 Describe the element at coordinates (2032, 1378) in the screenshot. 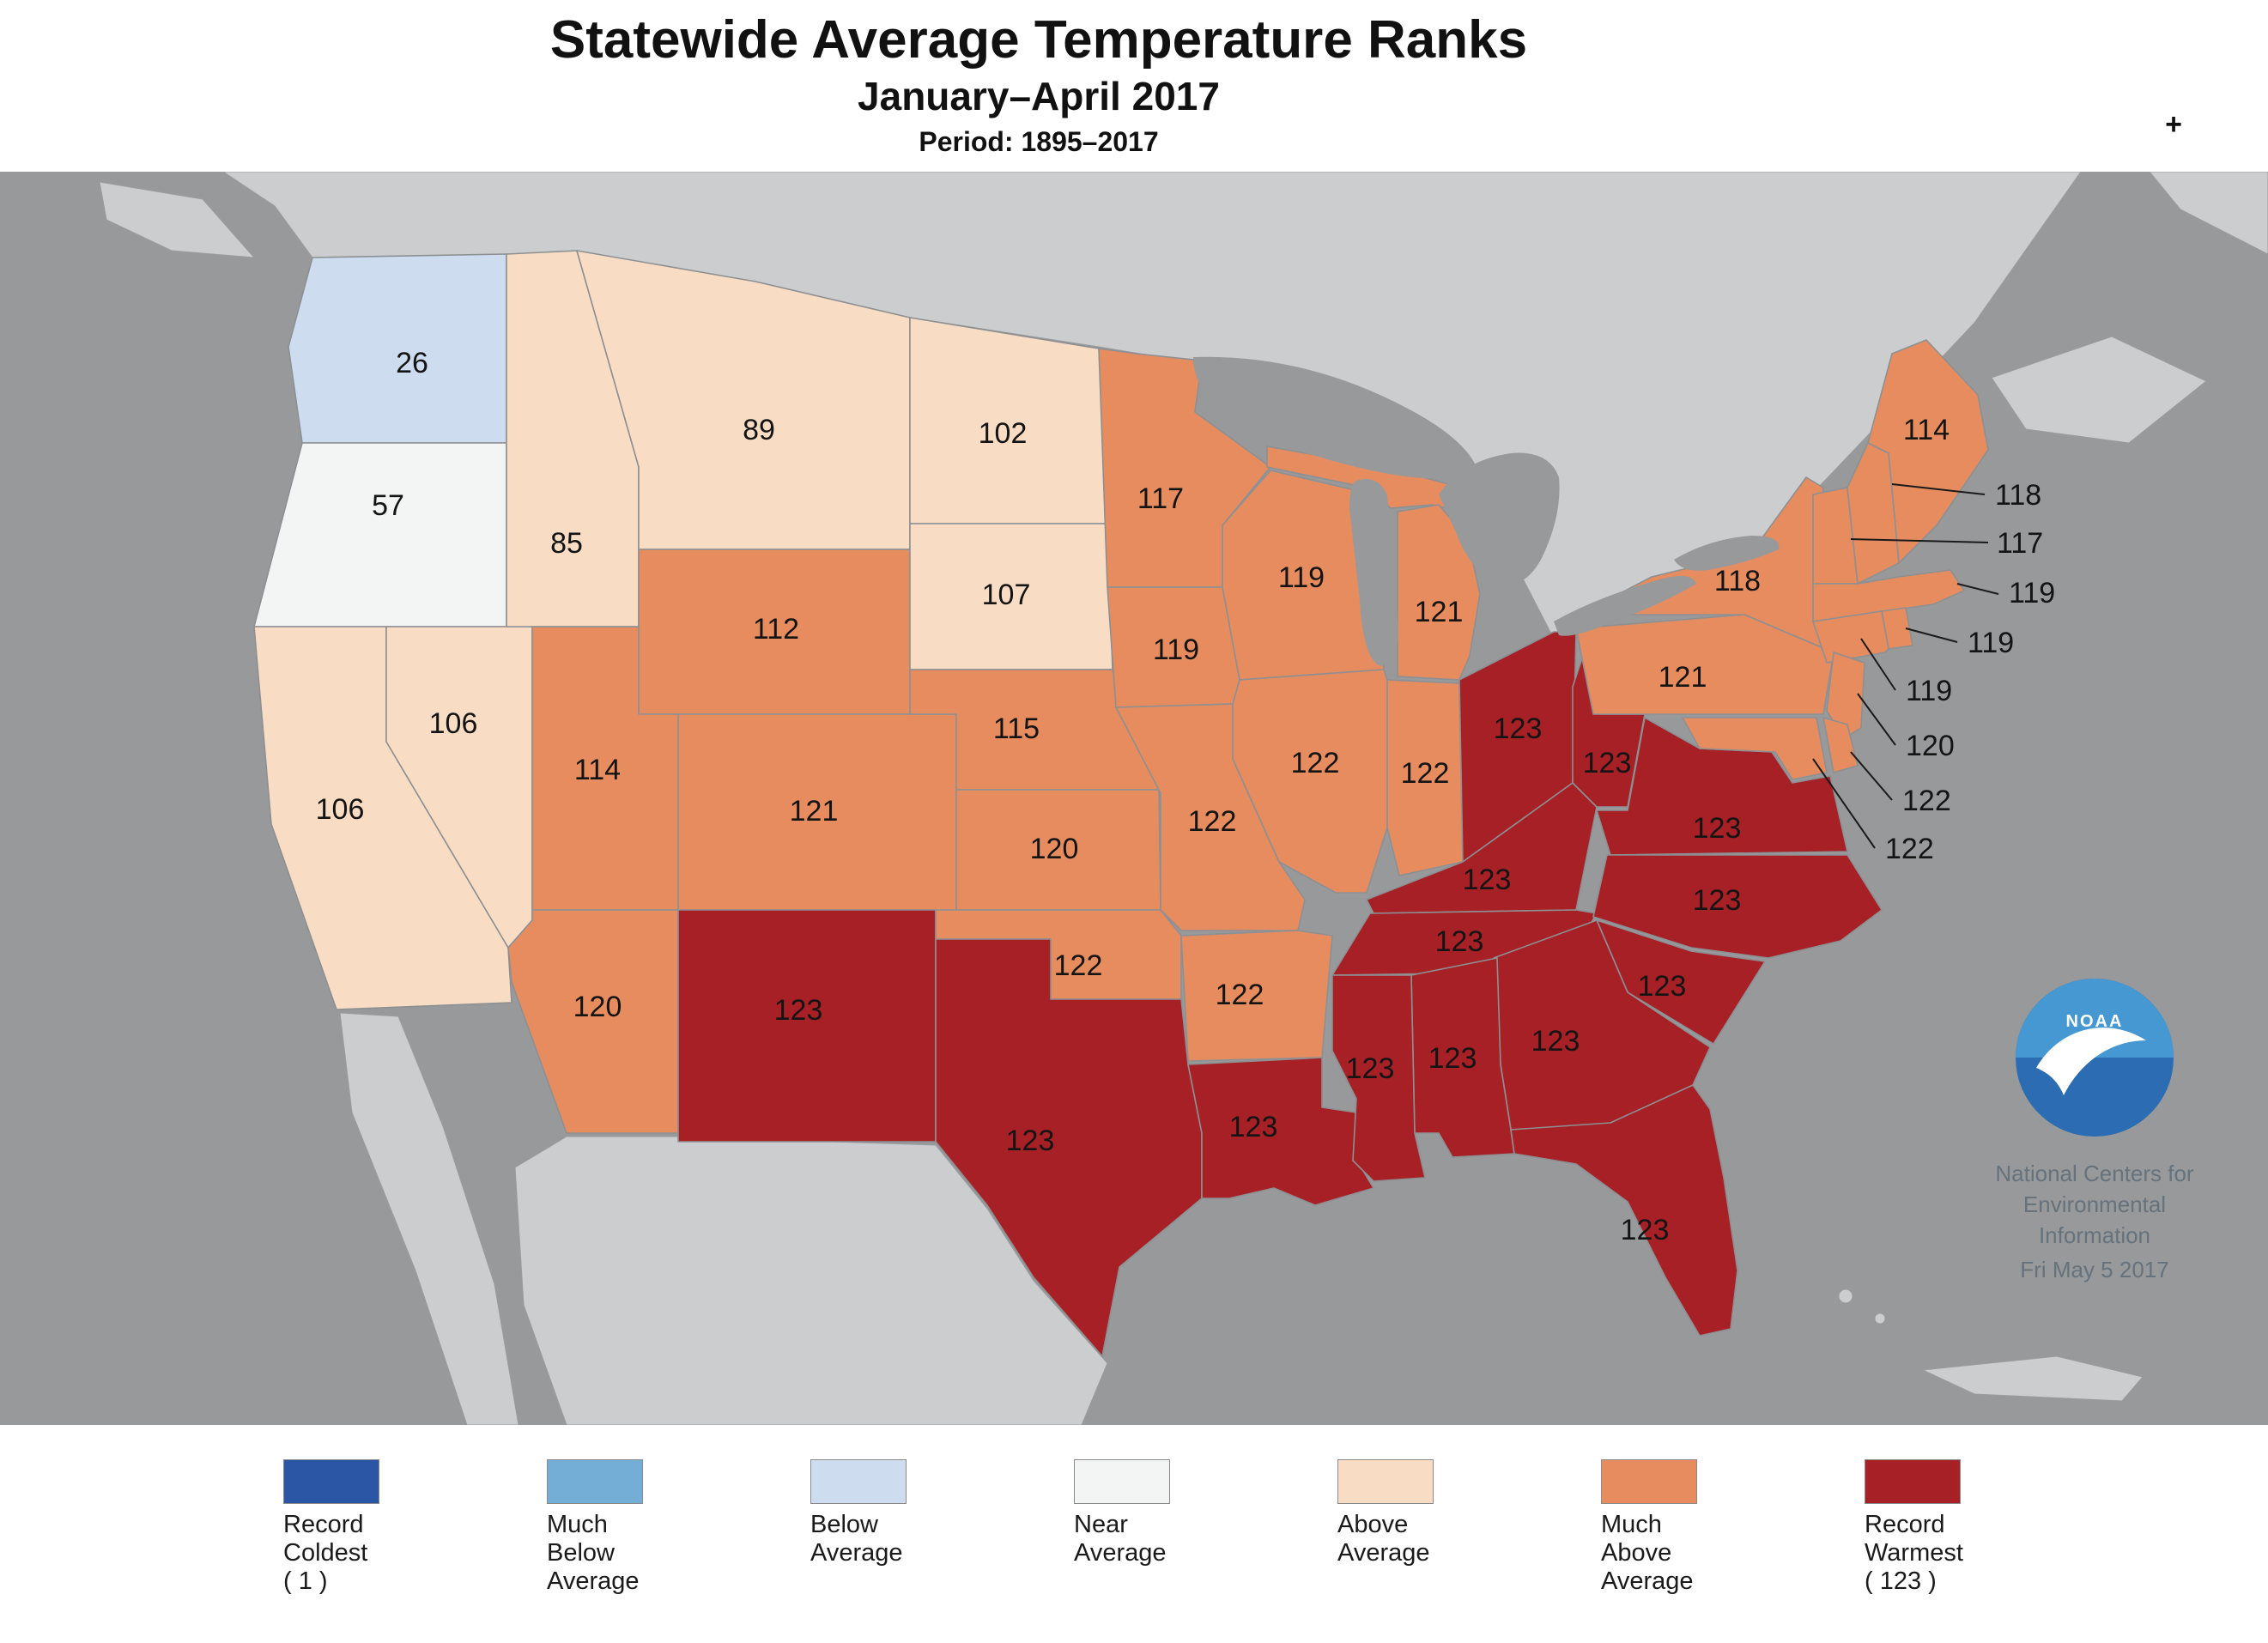

I see `cuba-island` at that location.